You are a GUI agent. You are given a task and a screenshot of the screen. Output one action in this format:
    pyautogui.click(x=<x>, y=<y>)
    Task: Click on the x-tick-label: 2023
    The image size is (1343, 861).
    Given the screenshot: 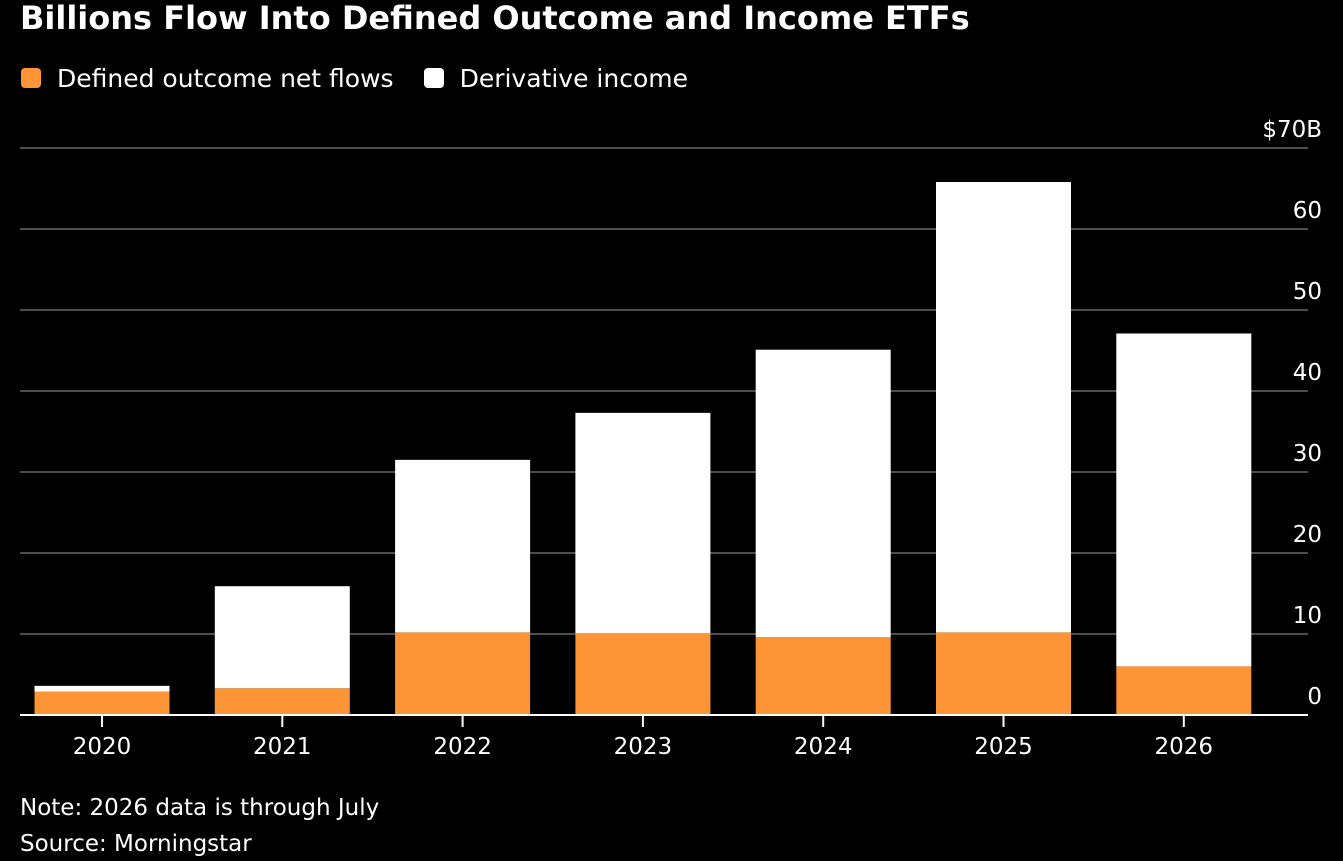 What is the action you would take?
    pyautogui.click(x=643, y=747)
    